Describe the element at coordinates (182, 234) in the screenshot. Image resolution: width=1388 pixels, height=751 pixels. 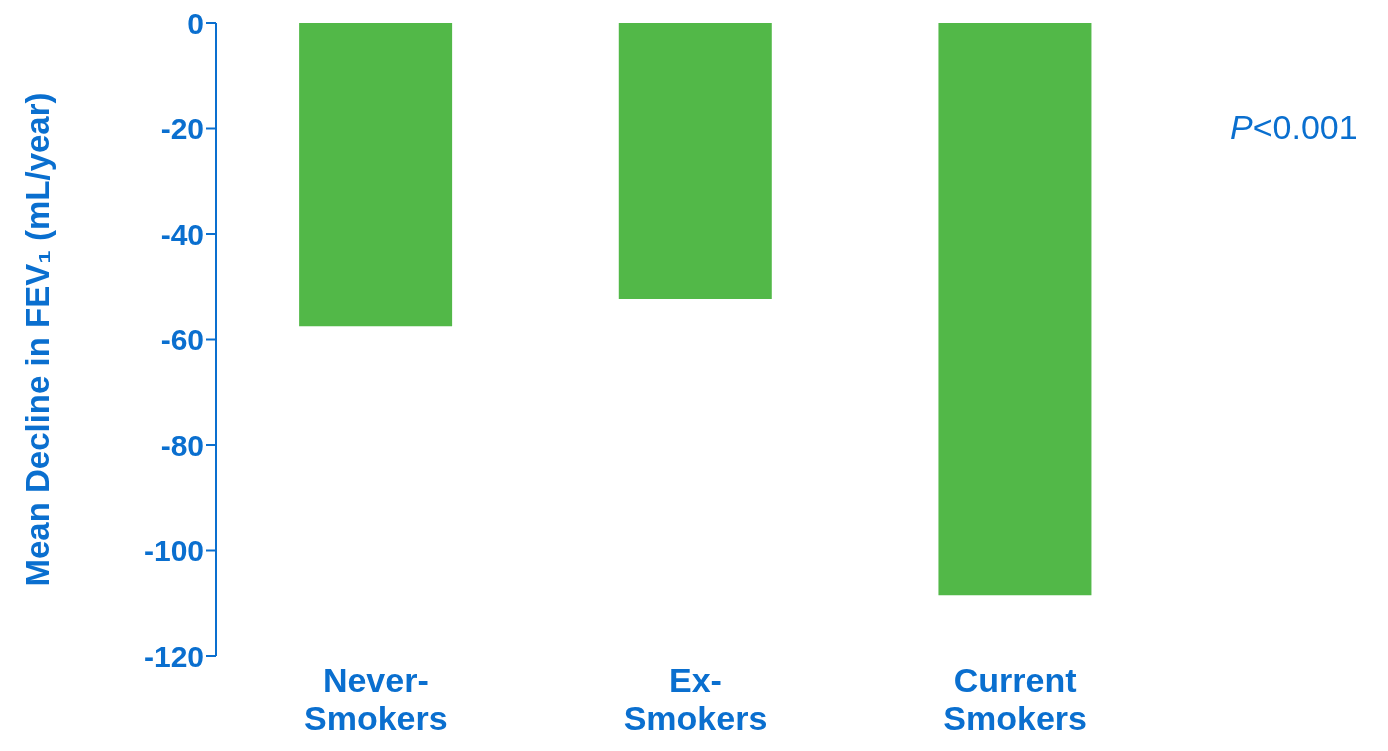
I see `y-tick-label: -40` at that location.